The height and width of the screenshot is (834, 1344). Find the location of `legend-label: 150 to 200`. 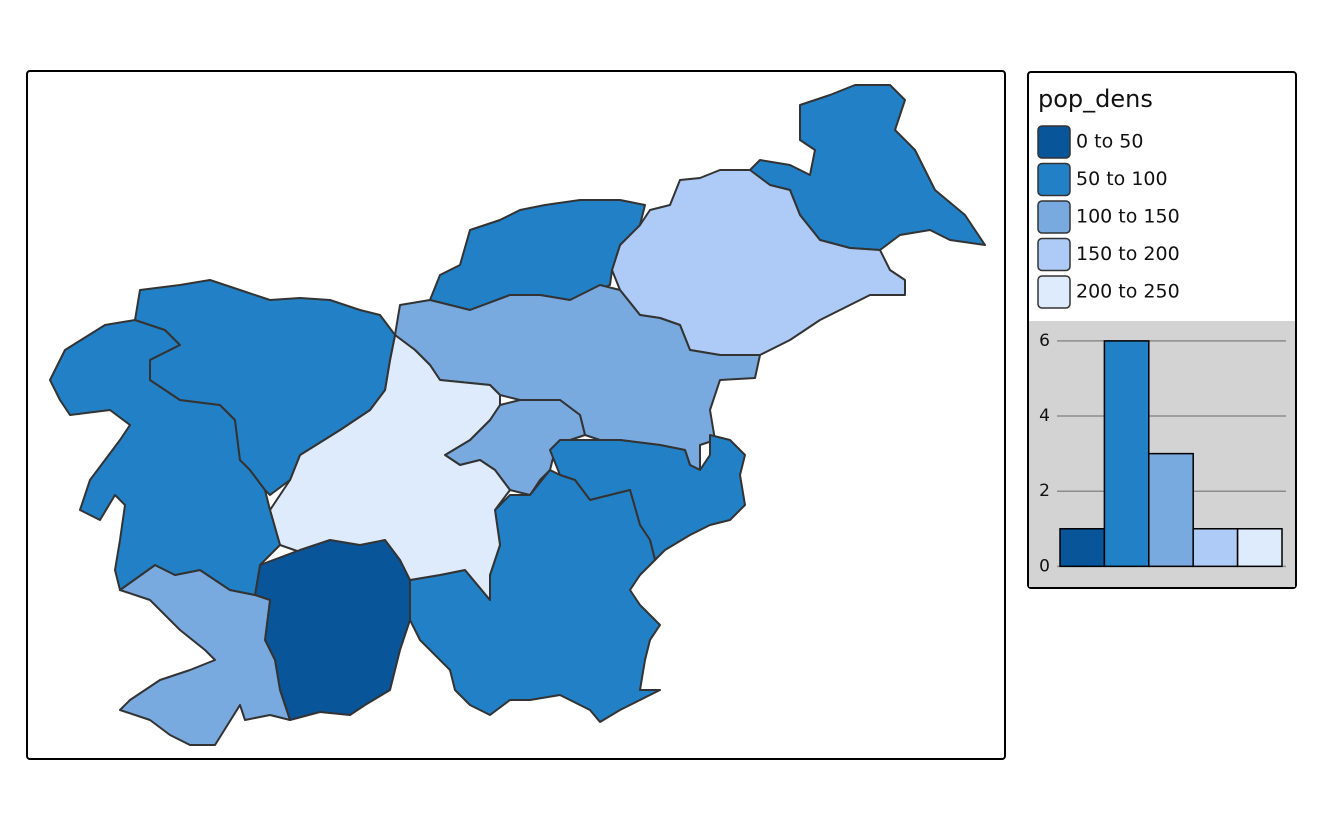

legend-label: 150 to 200 is located at coordinates (1128, 254).